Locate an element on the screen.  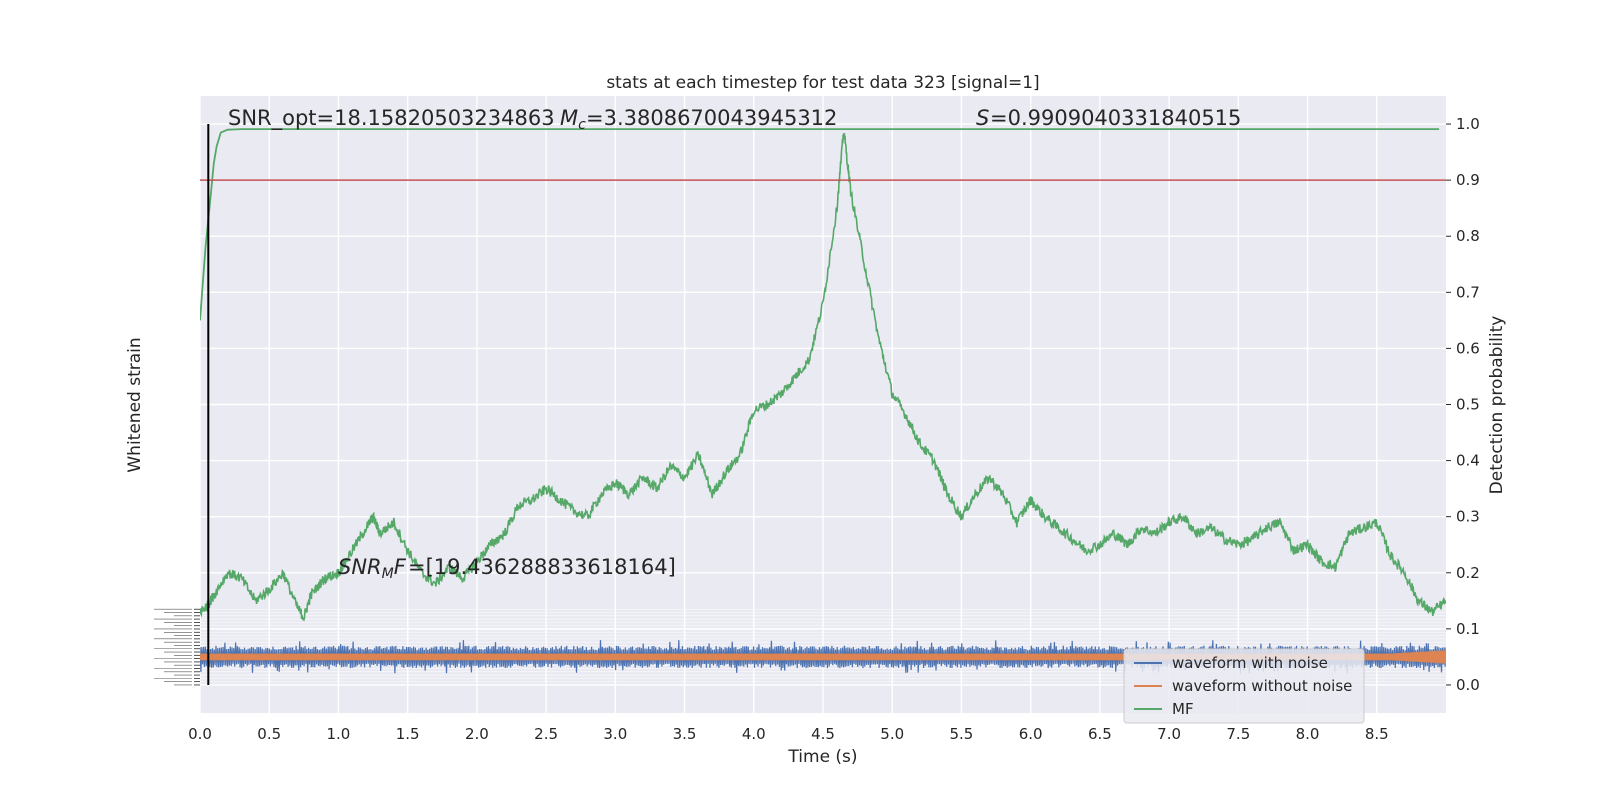
x-tick-label-6: 3.0 is located at coordinates (615, 734).